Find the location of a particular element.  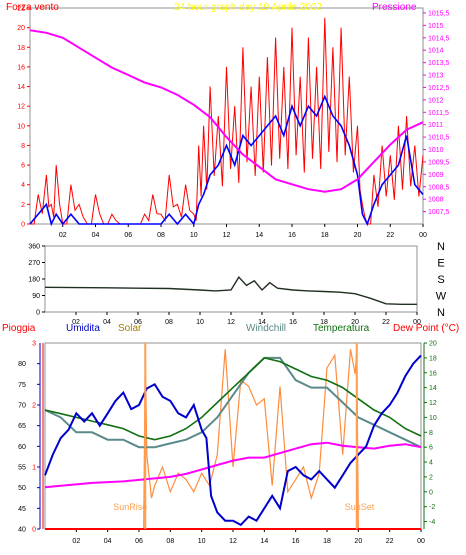

bottom-x-tick-label: 02 is located at coordinates (76, 541).